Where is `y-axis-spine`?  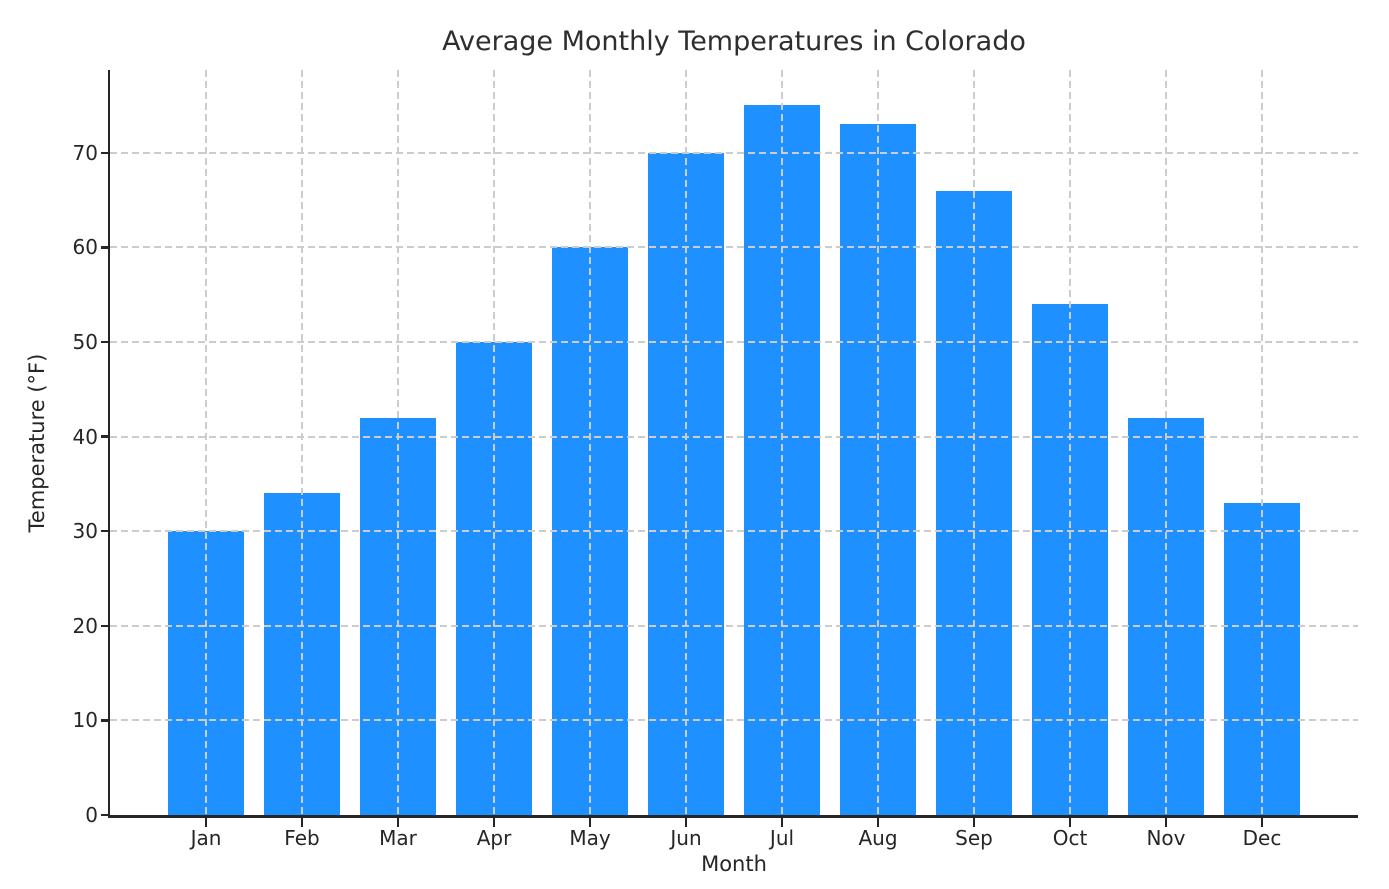 y-axis-spine is located at coordinates (108, 444).